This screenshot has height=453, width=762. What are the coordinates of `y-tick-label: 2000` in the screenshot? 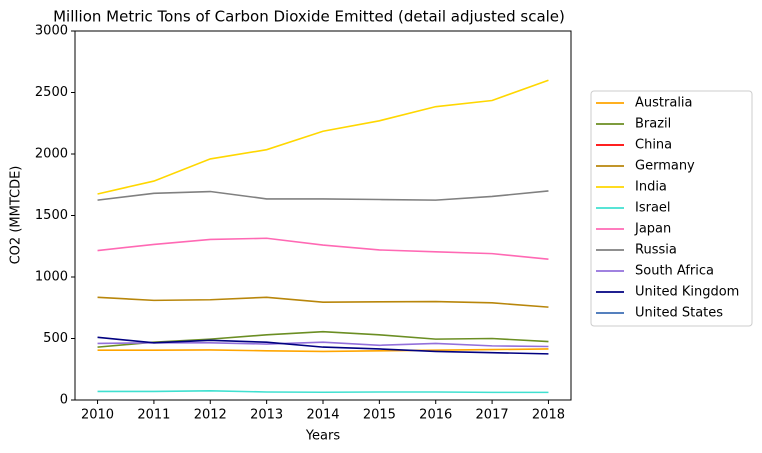 It's located at (51, 154).